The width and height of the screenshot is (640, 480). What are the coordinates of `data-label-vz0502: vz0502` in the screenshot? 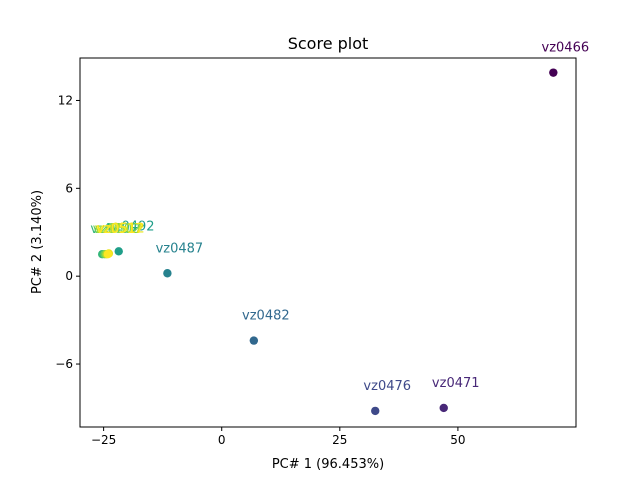 It's located at (117, 229).